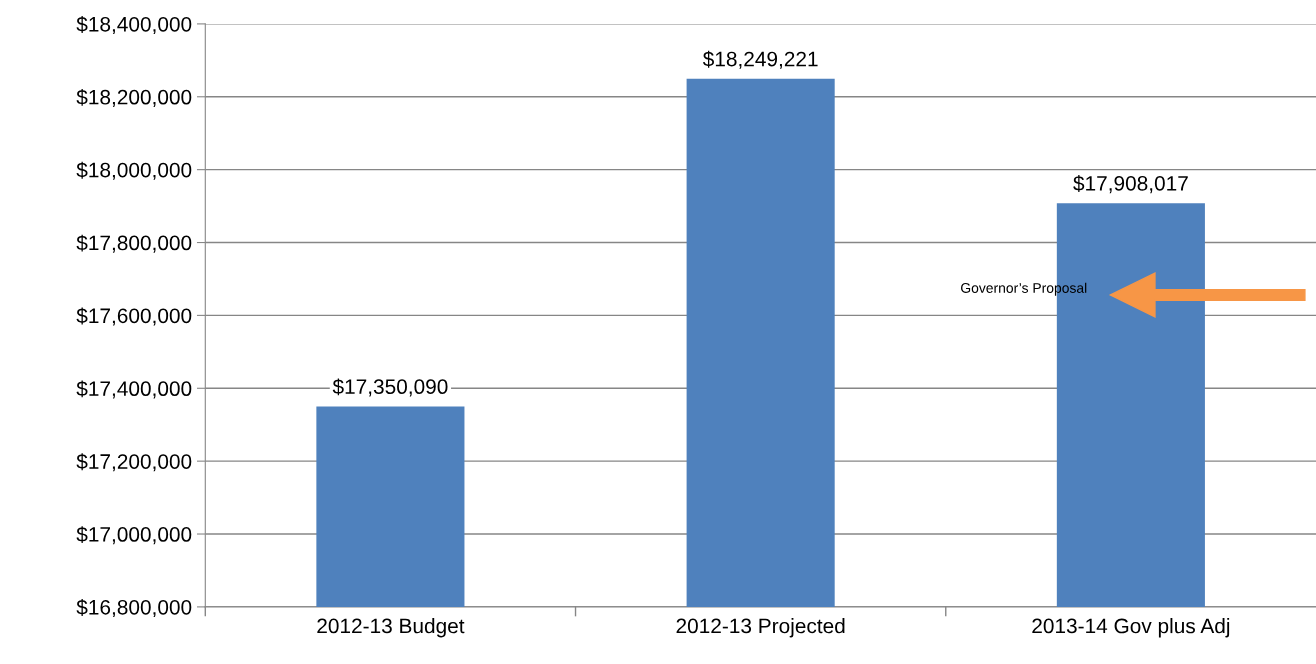 Image resolution: width=1316 pixels, height=664 pixels. Describe the element at coordinates (134, 97) in the screenshot. I see `y-tick-label: $18,200,000` at that location.